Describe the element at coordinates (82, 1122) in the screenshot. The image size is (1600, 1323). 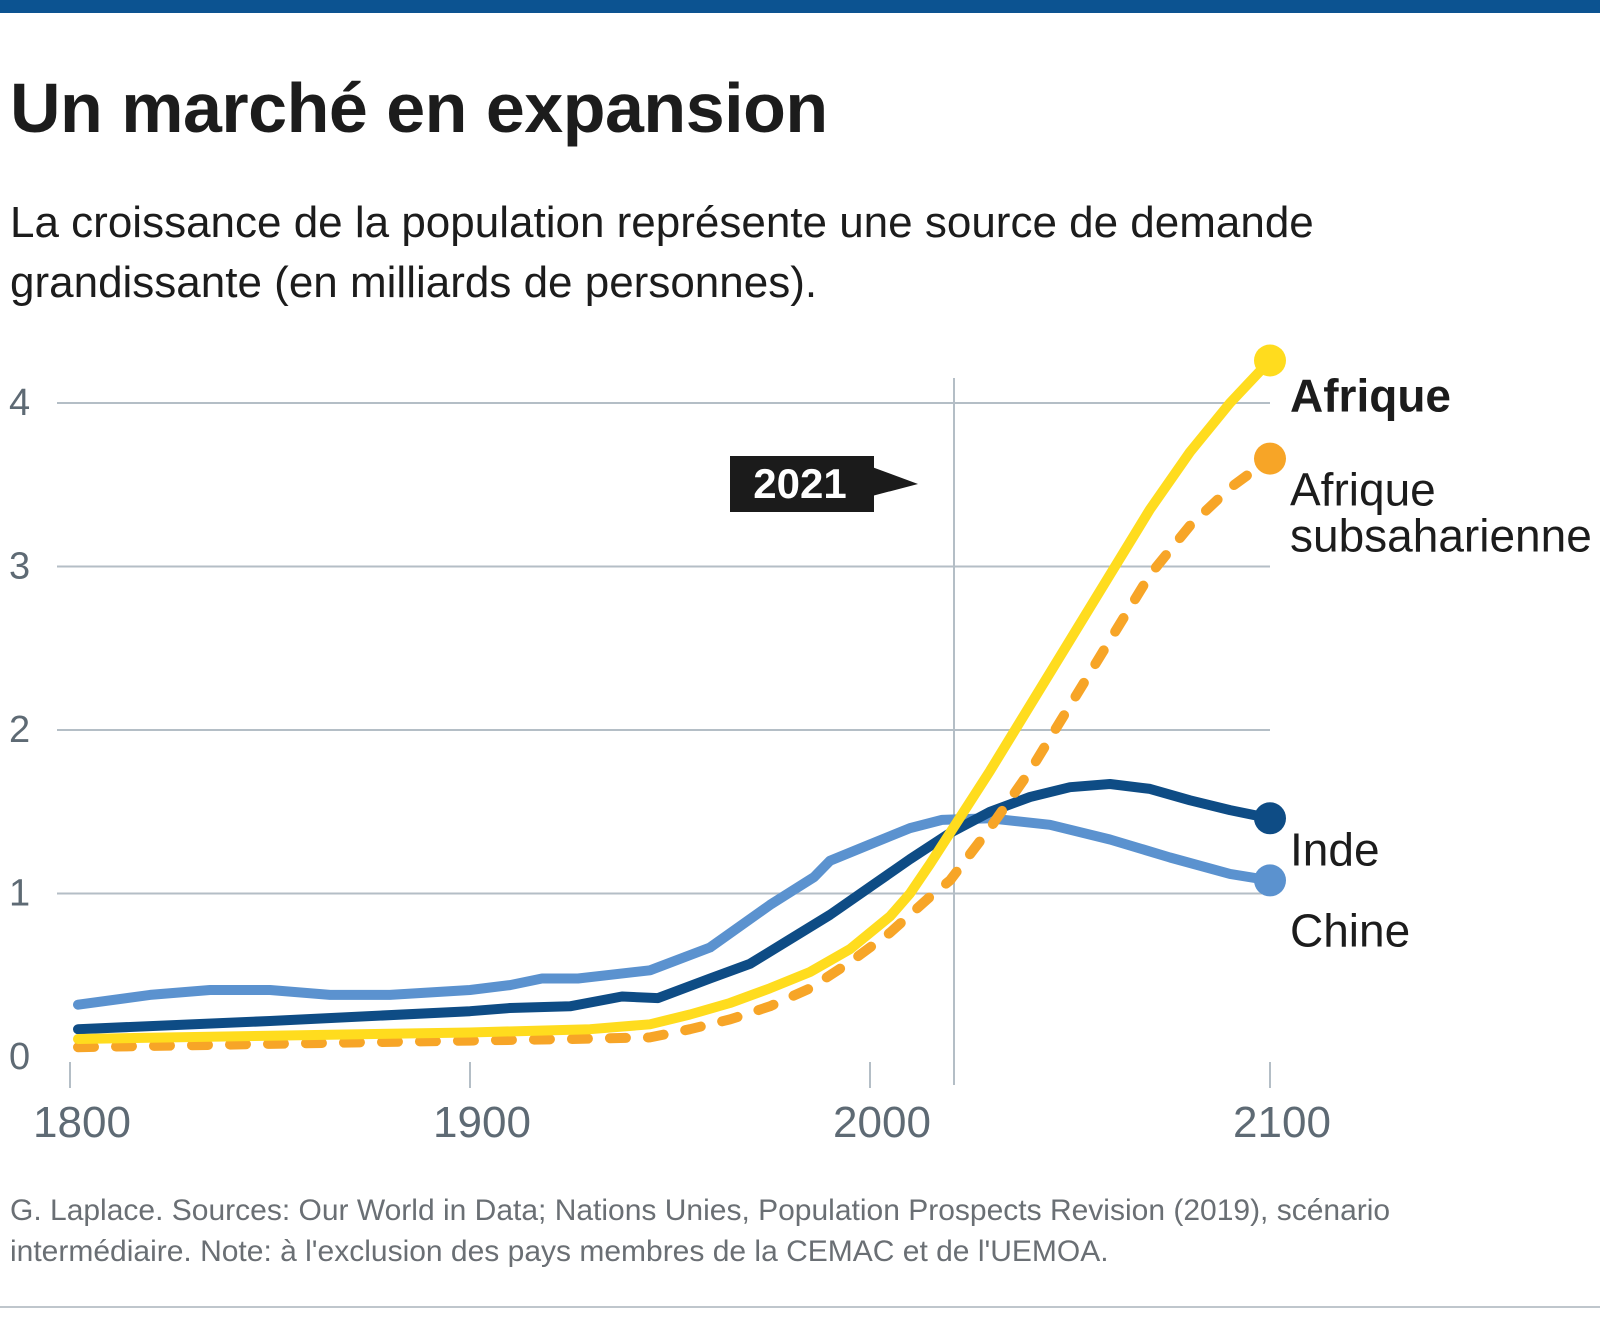
I see `x-tick-label: 1800` at that location.